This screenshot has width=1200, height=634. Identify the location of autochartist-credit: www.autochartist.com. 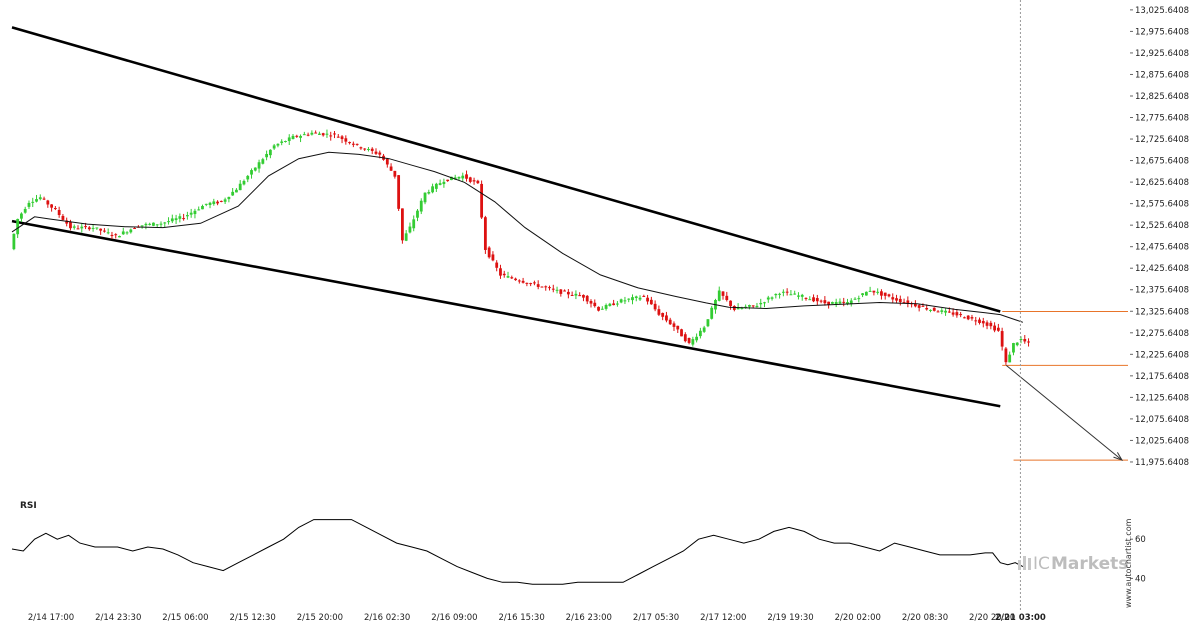
(1128, 563).